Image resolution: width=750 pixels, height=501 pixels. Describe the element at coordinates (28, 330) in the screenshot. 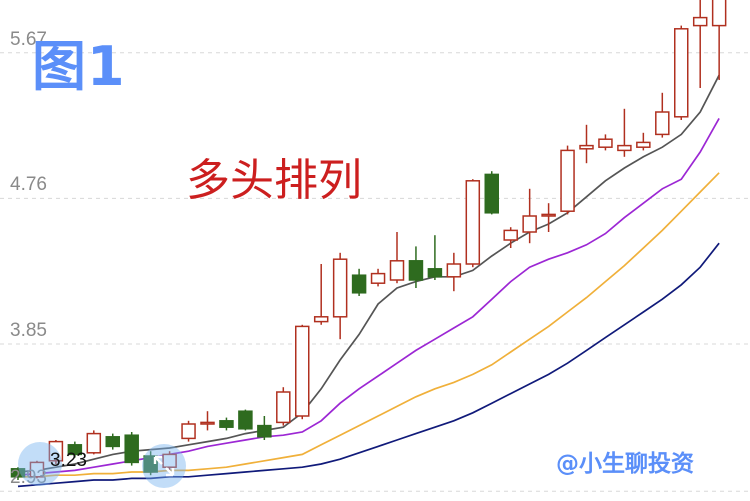

I see `y-tick-label: 3.85` at that location.